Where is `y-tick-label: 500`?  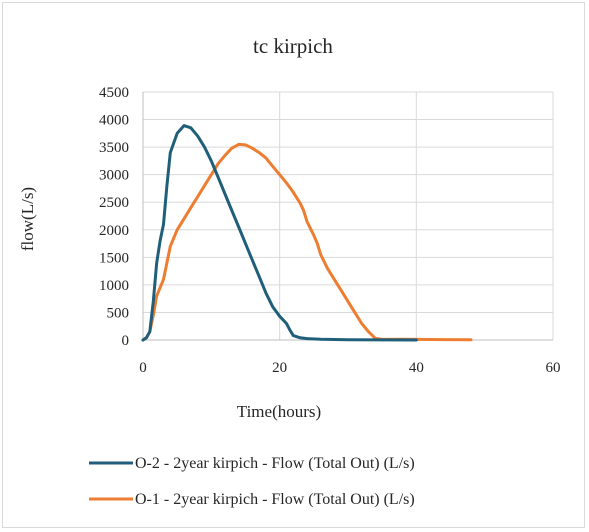
y-tick-label: 500 is located at coordinates (118, 313).